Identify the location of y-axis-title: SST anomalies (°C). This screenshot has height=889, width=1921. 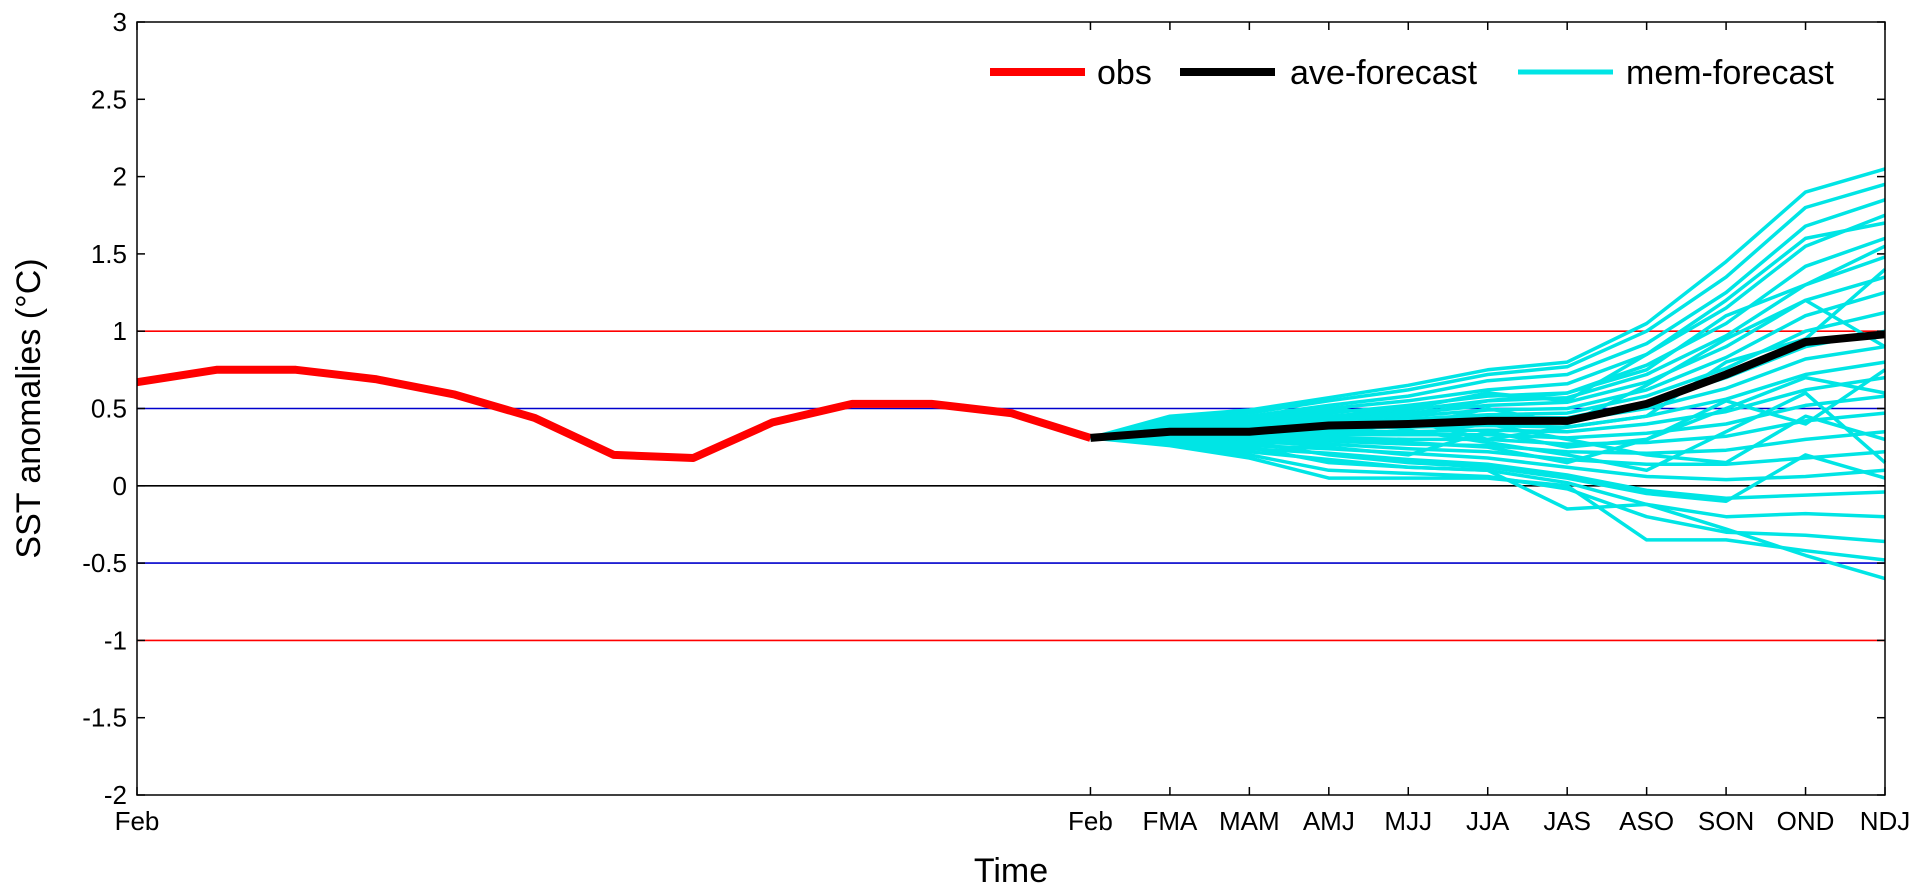
(29, 408).